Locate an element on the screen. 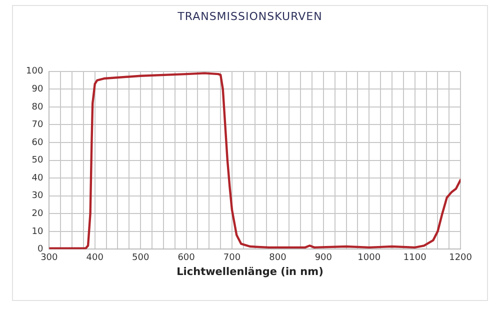 This screenshot has height=317, width=500. y-tick-label: 100 is located at coordinates (35, 71).